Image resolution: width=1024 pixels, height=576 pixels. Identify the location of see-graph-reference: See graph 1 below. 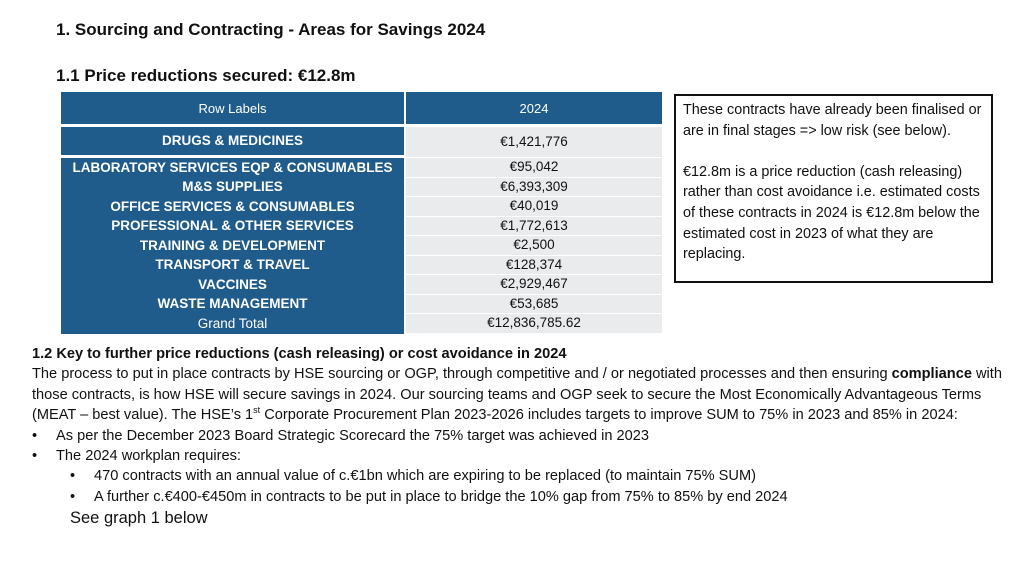
(139, 518).